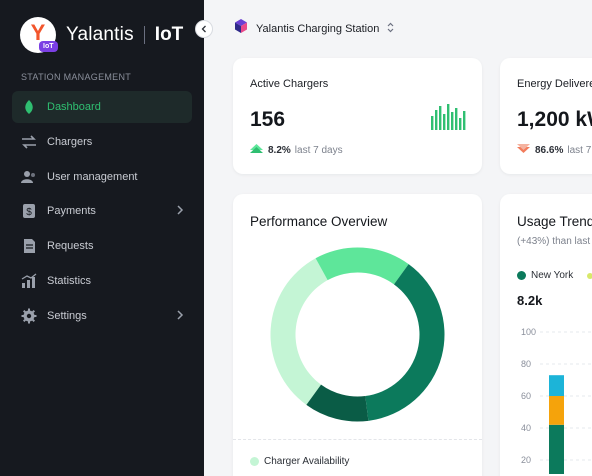 Image resolution: width=592 pixels, height=476 pixels. I want to click on legend-item: Charger Availability, so click(299, 461).